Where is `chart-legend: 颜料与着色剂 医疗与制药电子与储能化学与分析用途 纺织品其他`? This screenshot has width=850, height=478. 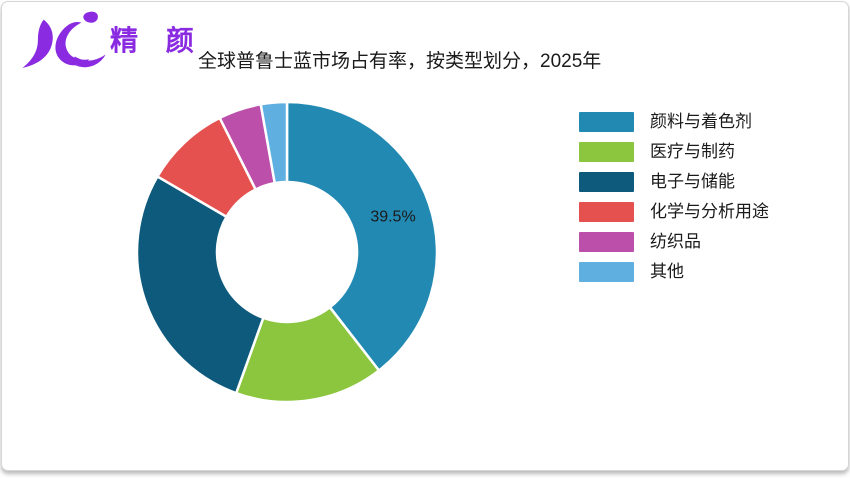 chart-legend: 颜料与着色剂 医疗与制药电子与储能化学与分析用途 纺织品其他 is located at coordinates (674, 202).